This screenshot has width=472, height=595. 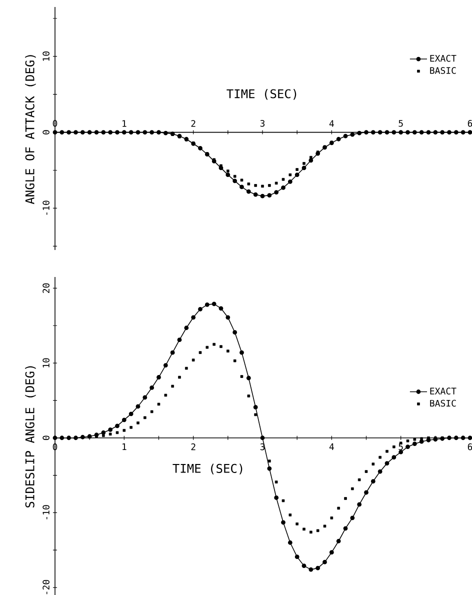 What do you see at coordinates (30, 129) in the screenshot?
I see `y-axis-title: ANGLE OF ATTACK (DEG)` at bounding box center [30, 129].